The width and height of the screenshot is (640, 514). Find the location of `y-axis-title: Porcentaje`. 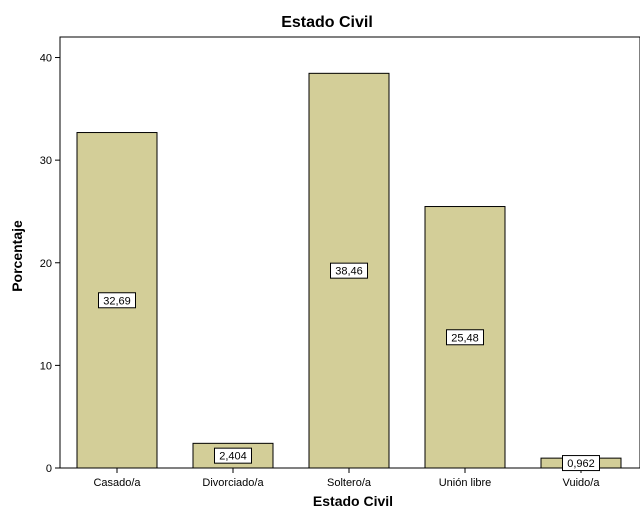

y-axis-title: Porcentaje is located at coordinates (17, 256).